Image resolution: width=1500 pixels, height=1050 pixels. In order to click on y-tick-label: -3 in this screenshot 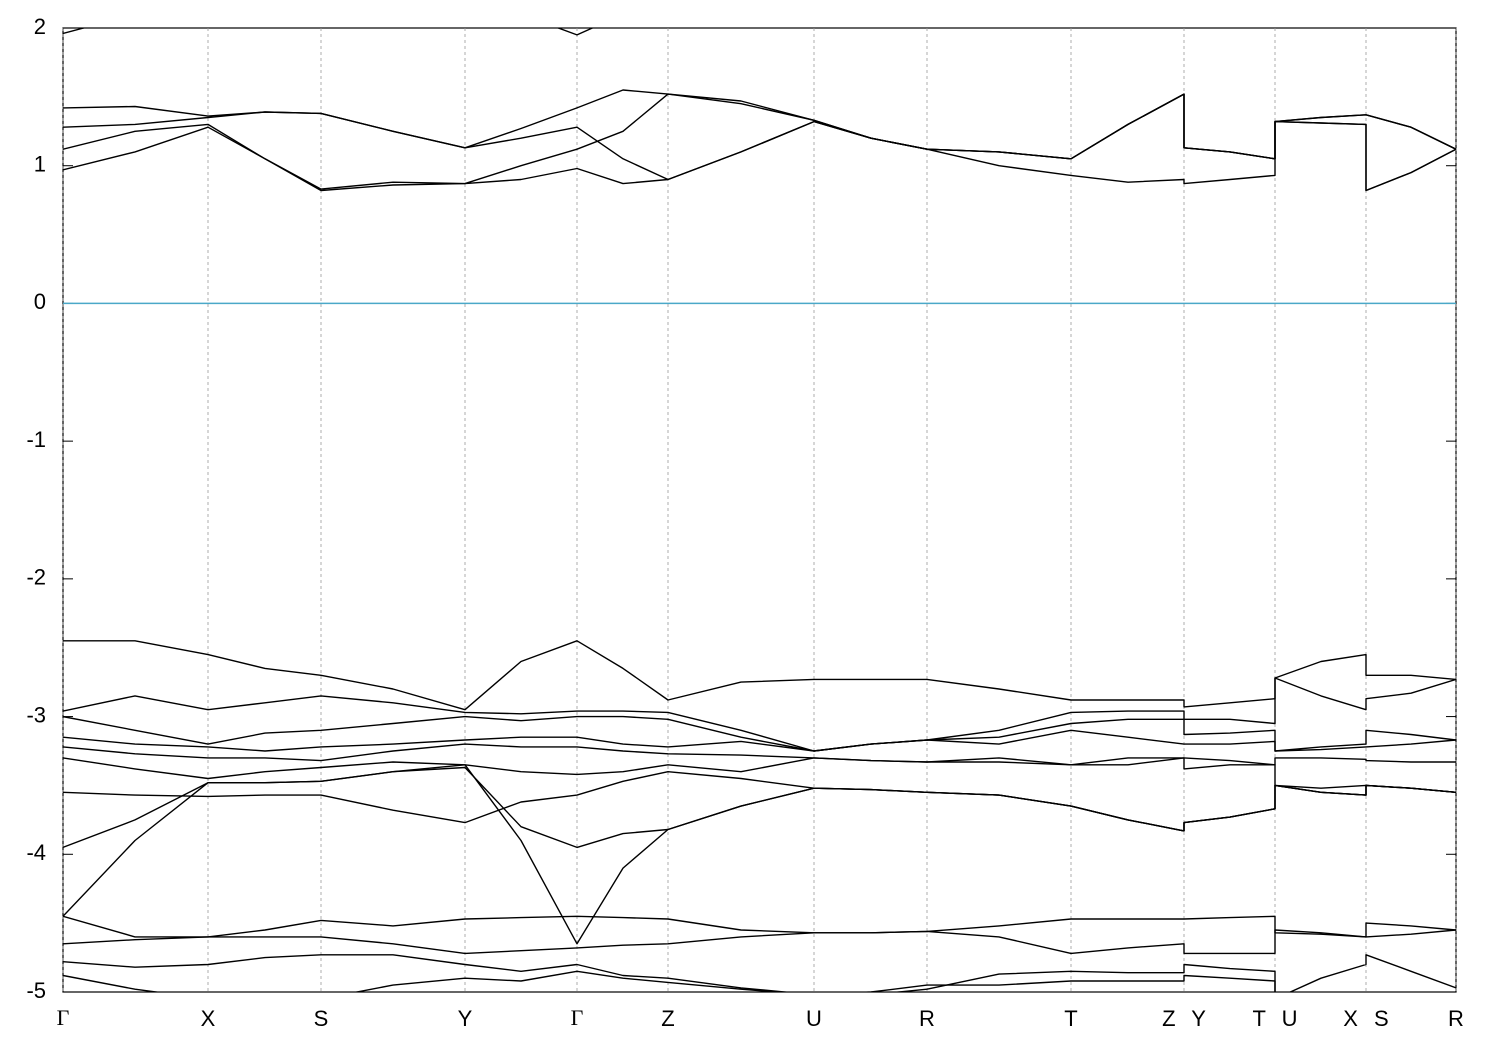, I will do `click(36, 714)`.